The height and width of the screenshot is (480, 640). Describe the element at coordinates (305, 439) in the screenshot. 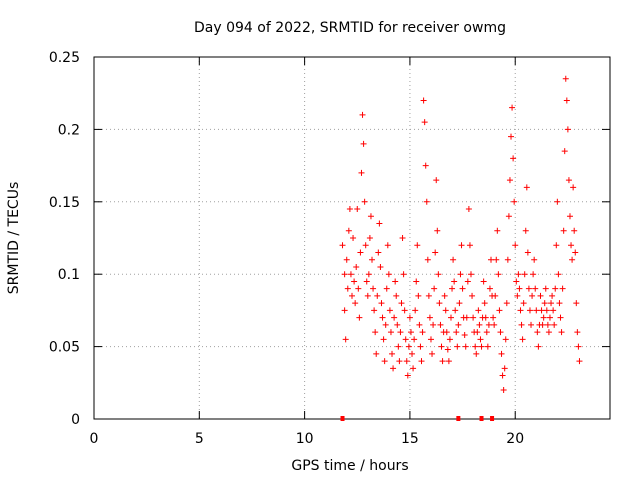

I see `x-tick-label: 10` at that location.